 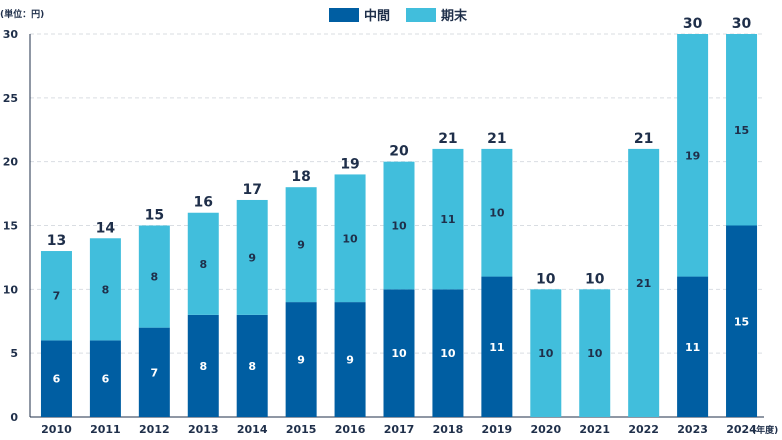 I want to click on x-tick-label: 2014, so click(x=252, y=429).